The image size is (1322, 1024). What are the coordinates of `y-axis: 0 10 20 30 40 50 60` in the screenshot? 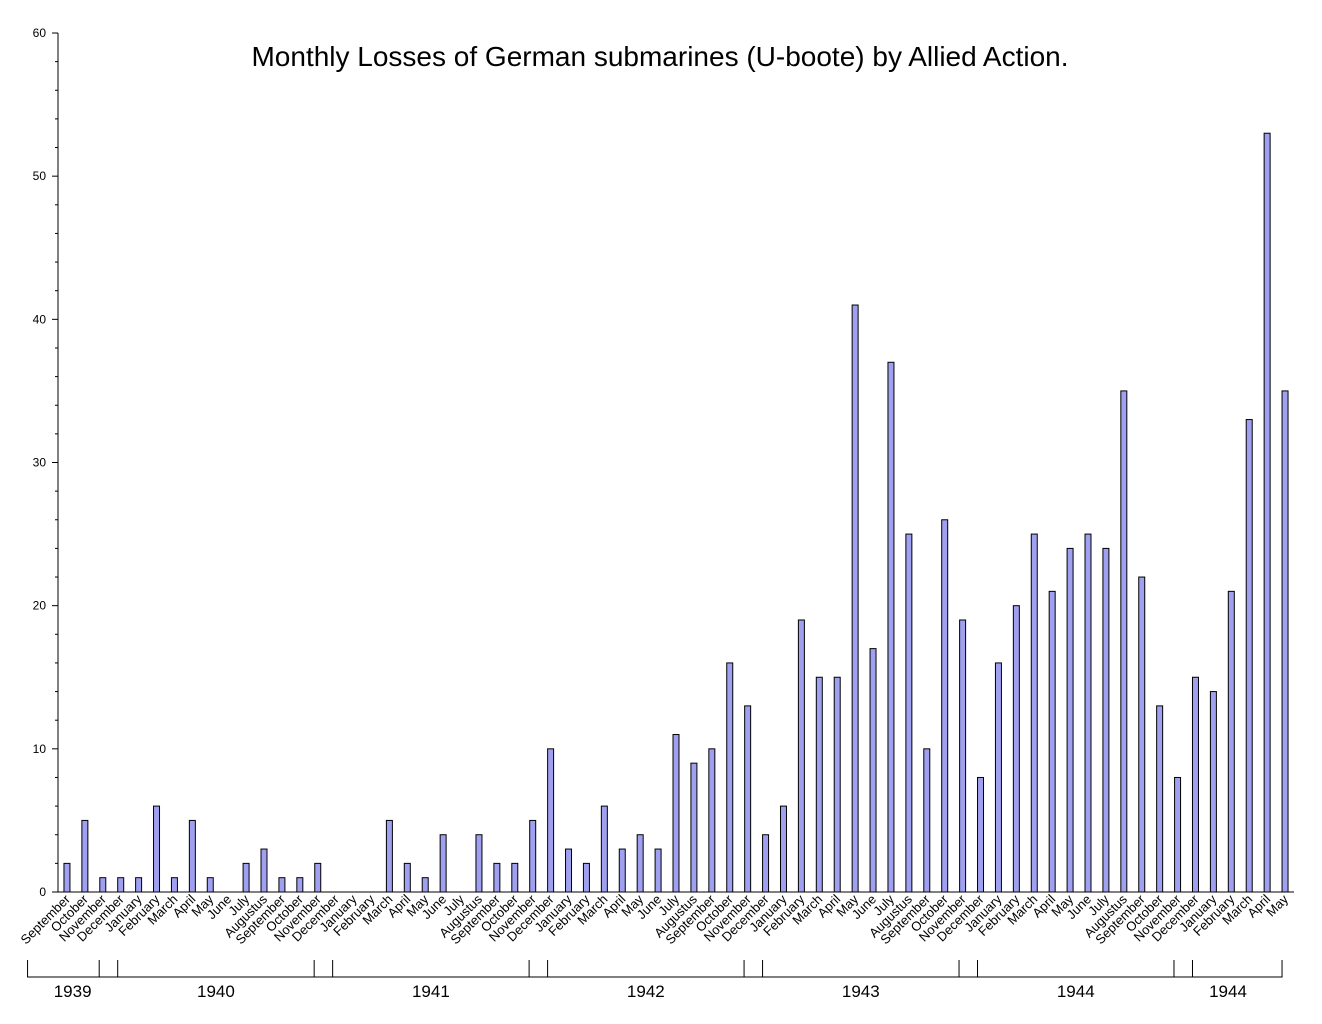 It's located at (46, 462).